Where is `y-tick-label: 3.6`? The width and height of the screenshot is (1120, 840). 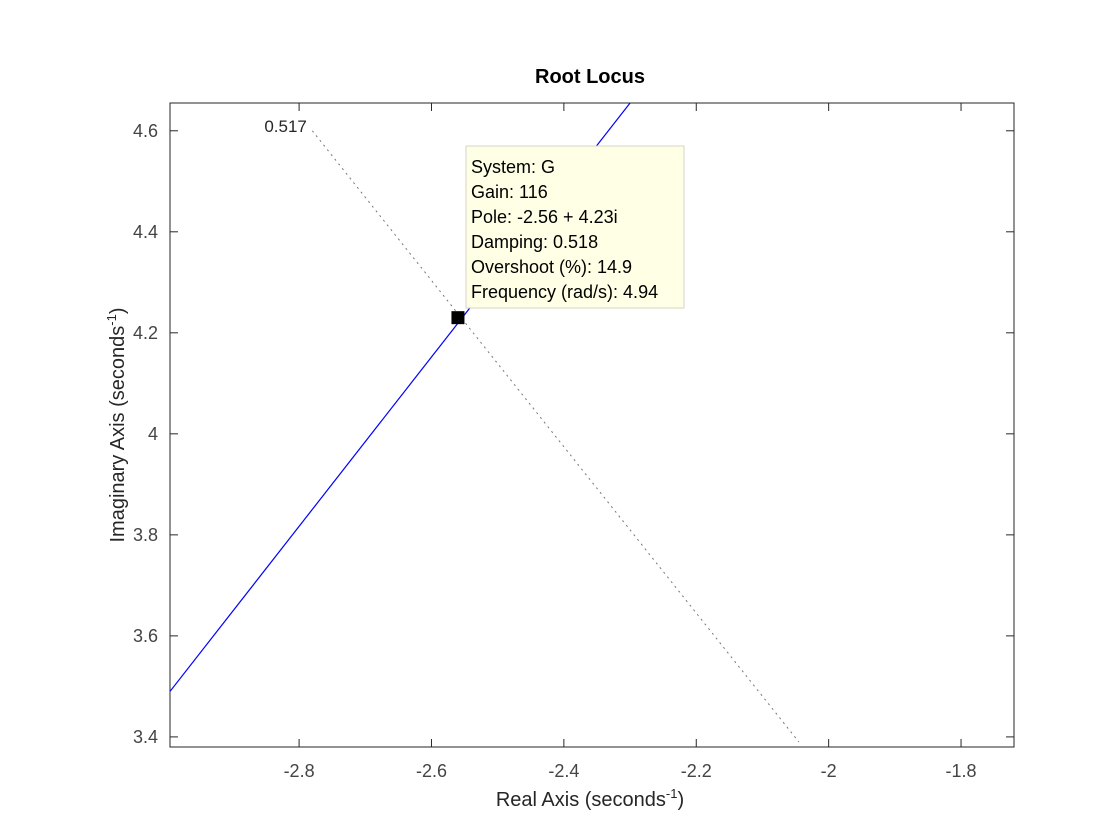
y-tick-label: 3.6 is located at coordinates (145, 636).